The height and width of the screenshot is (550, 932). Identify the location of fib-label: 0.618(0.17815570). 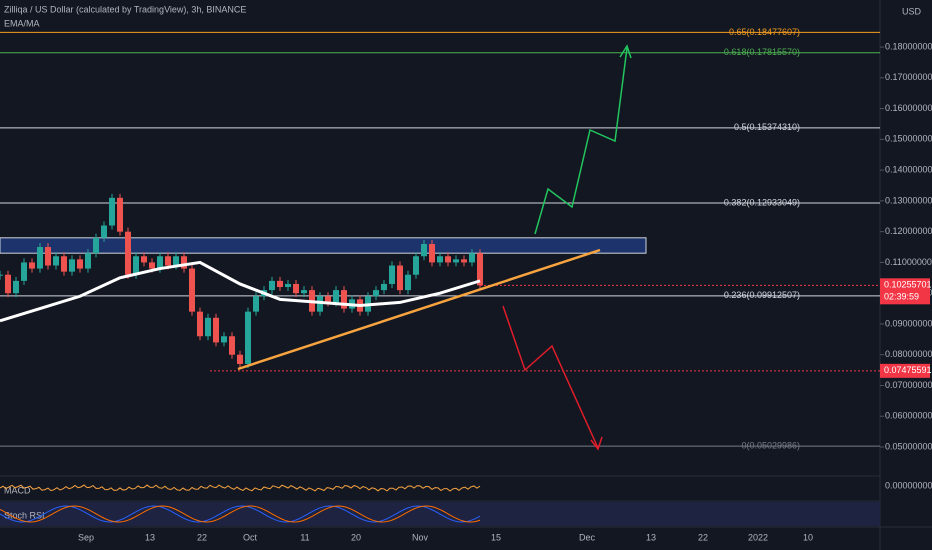
(762, 52).